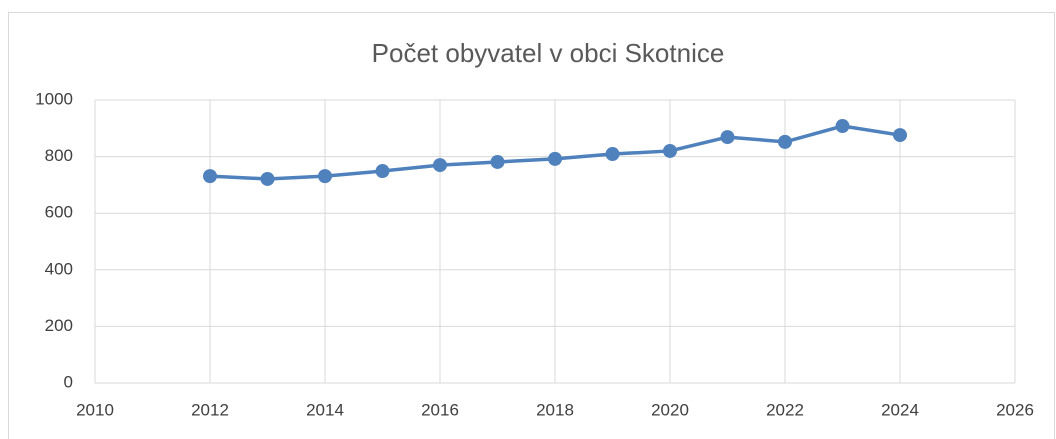 The height and width of the screenshot is (439, 1056). I want to click on x-tick-label: 2024, so click(900, 409).